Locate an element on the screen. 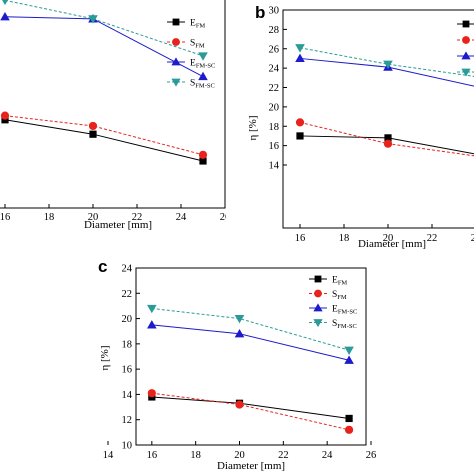 This screenshot has width=474, height=474. panel-a-legend-label-sub-4: FM-SC is located at coordinates (205, 86).